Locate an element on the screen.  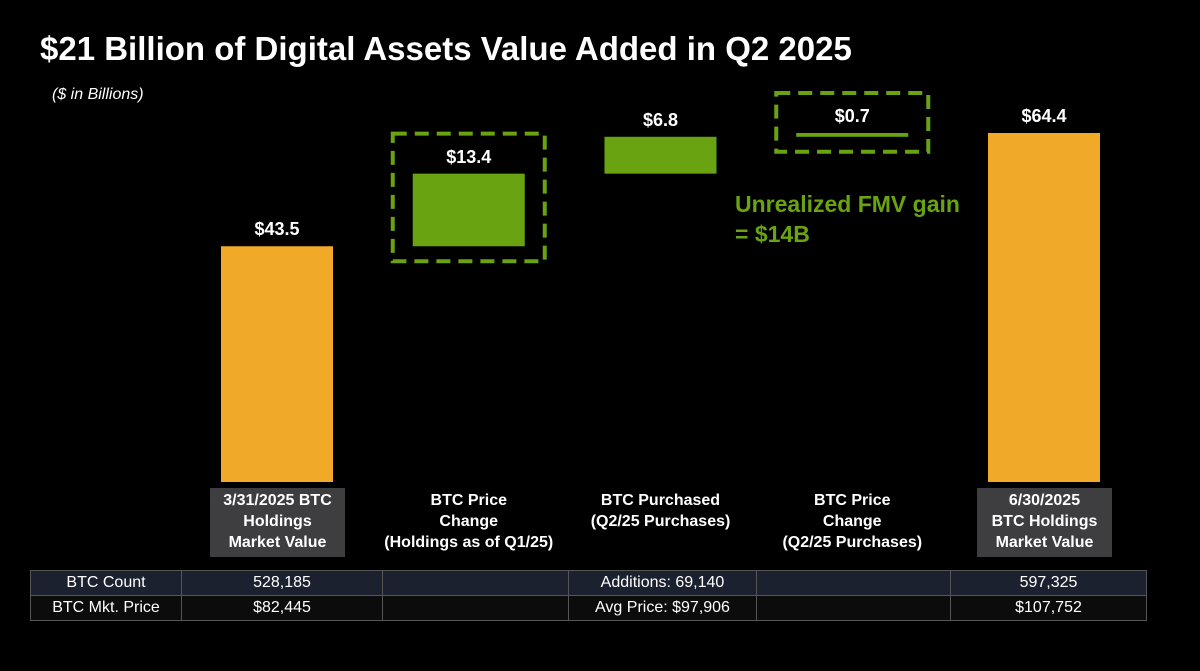
value-label: $0.7 is located at coordinates (852, 116).